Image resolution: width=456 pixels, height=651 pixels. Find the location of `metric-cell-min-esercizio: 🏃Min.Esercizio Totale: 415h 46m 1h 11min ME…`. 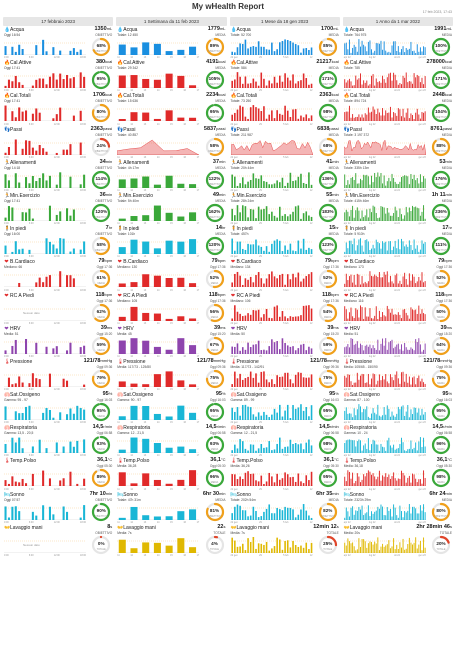

metric-cell-min-esercizio: 🏃Min.Esercizio Totale: 415h 46m 1h 11min ME… is located at coordinates (398, 208).